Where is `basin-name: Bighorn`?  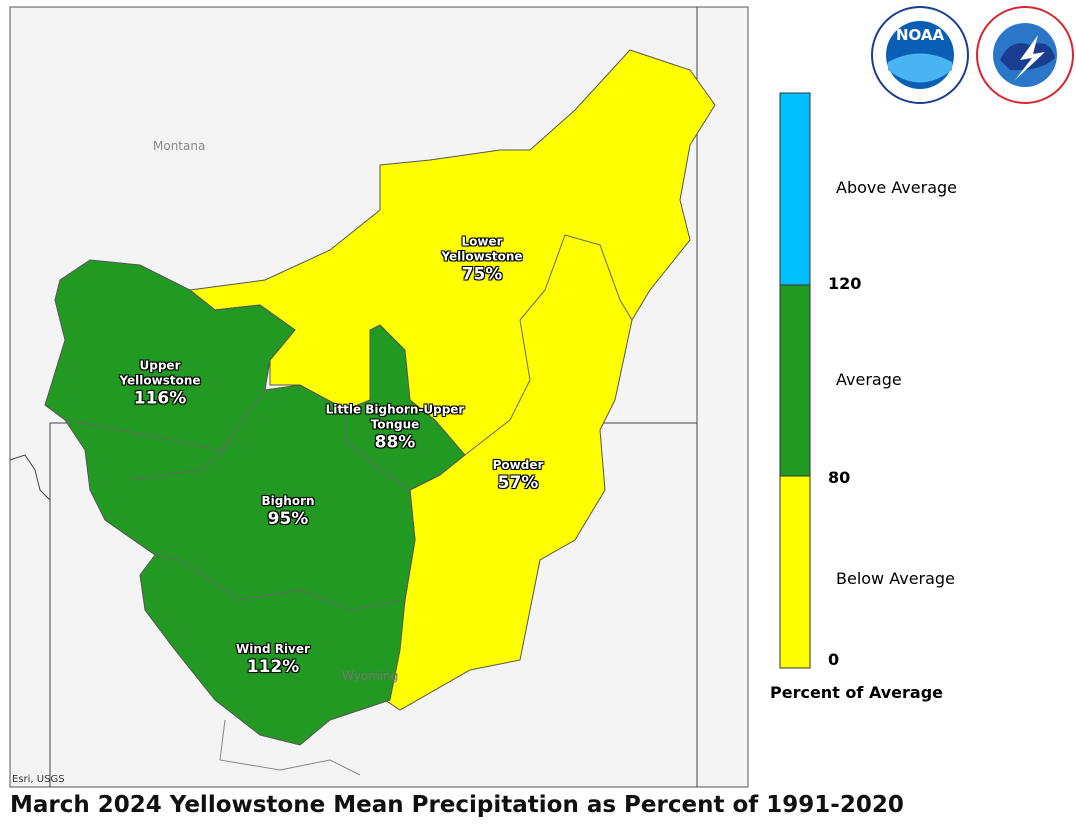 basin-name: Bighorn is located at coordinates (288, 500).